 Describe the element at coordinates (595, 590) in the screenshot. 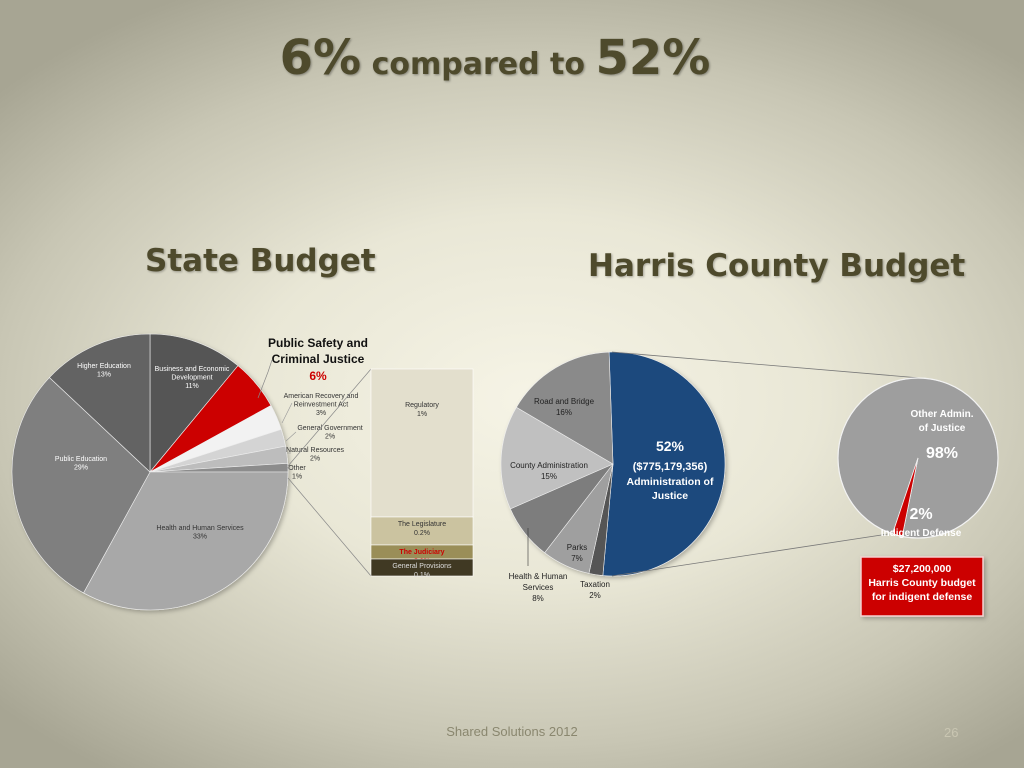

I see `county-label-taxation: Taxation 2%` at that location.